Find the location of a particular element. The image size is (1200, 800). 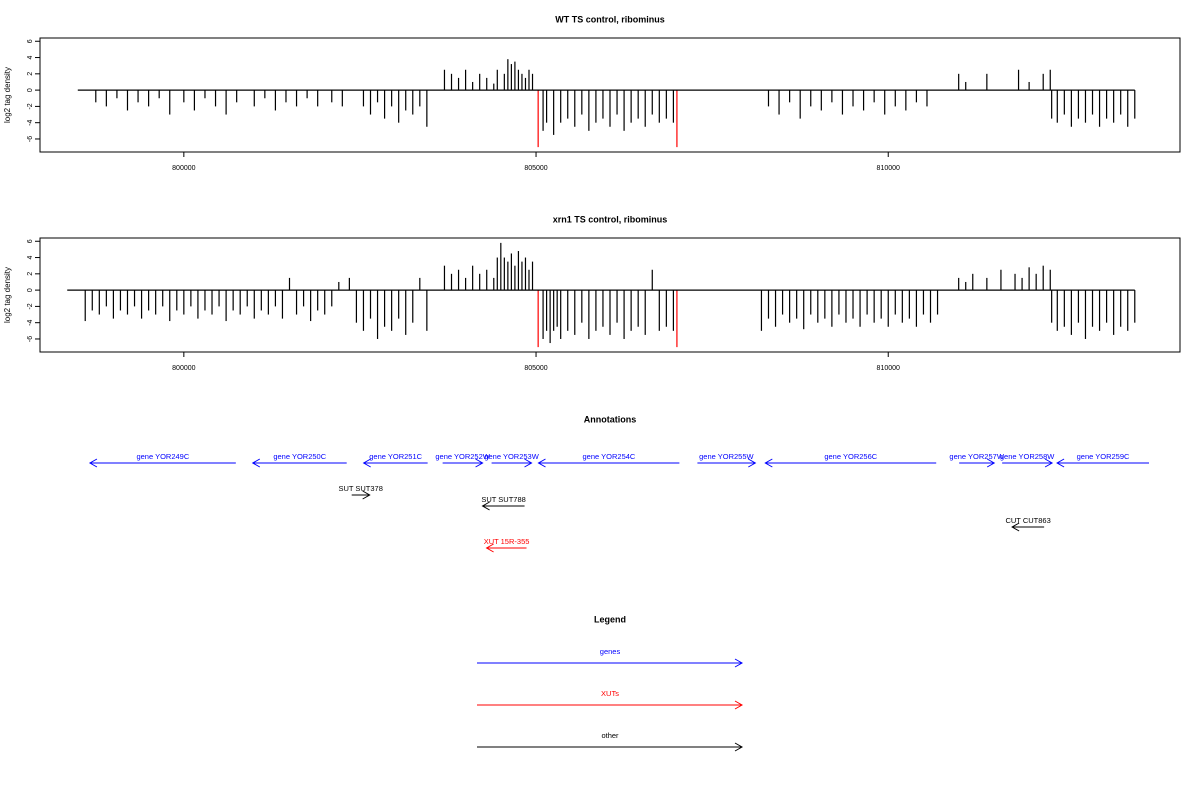

chart-title: WT TS control, ribominus is located at coordinates (610, 19).